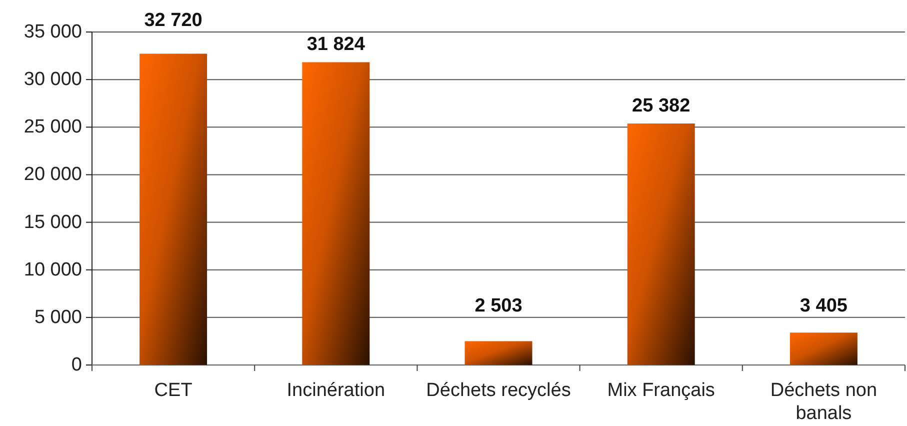  Describe the element at coordinates (498, 305) in the screenshot. I see `data-label: 2 503` at that location.